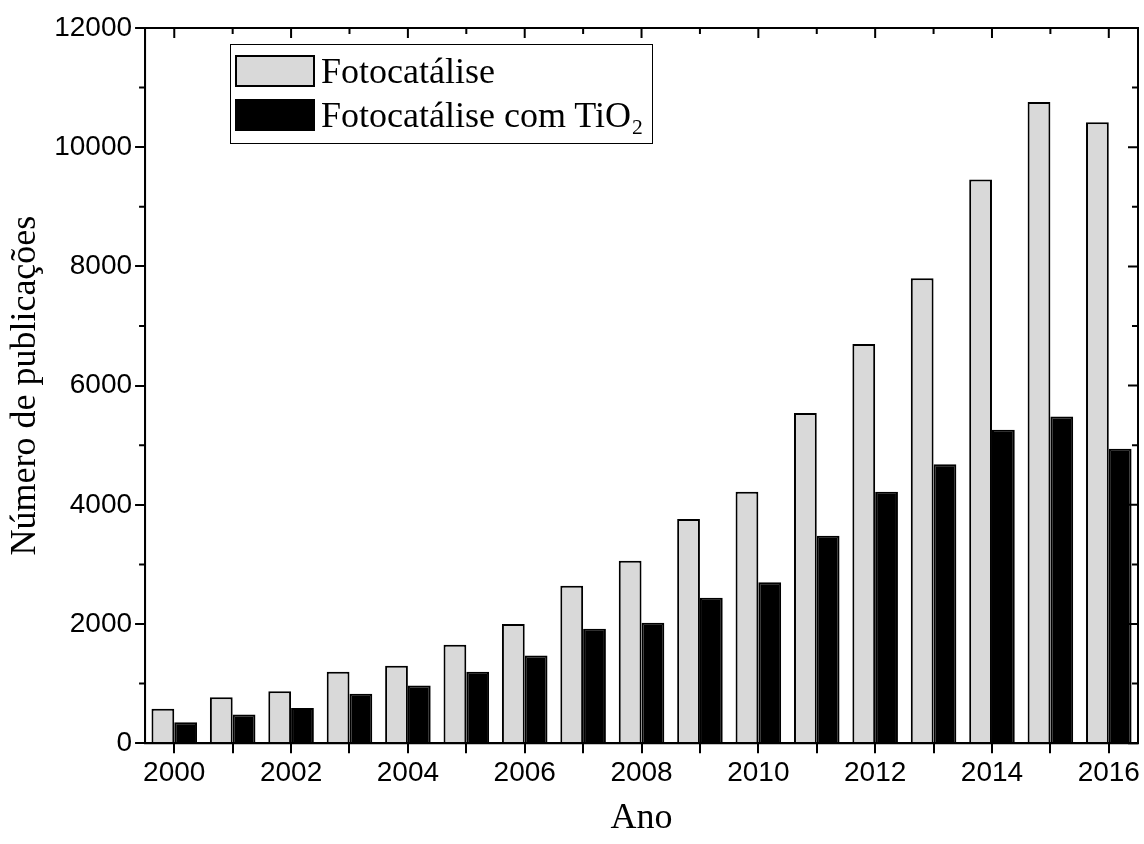 The image size is (1144, 844). Describe the element at coordinates (641, 771) in the screenshot. I see `x-tick-label: 2008` at that location.